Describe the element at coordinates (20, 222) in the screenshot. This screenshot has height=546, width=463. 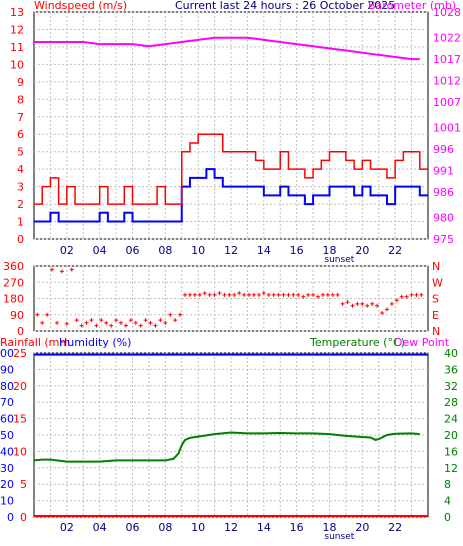
I see `y-tick-label: 1` at that location.